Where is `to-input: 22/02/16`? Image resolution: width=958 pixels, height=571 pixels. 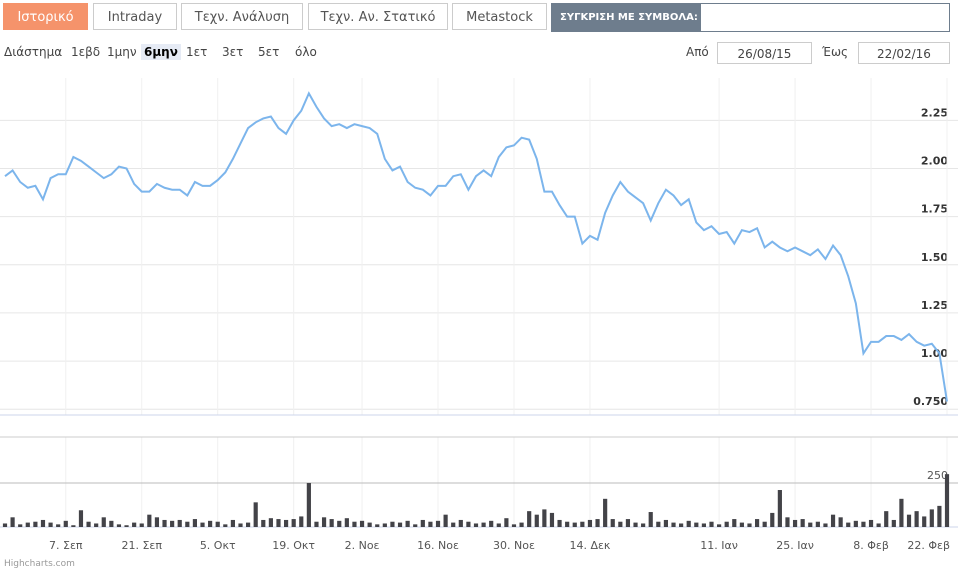 to-input: 22/02/16 is located at coordinates (904, 53).